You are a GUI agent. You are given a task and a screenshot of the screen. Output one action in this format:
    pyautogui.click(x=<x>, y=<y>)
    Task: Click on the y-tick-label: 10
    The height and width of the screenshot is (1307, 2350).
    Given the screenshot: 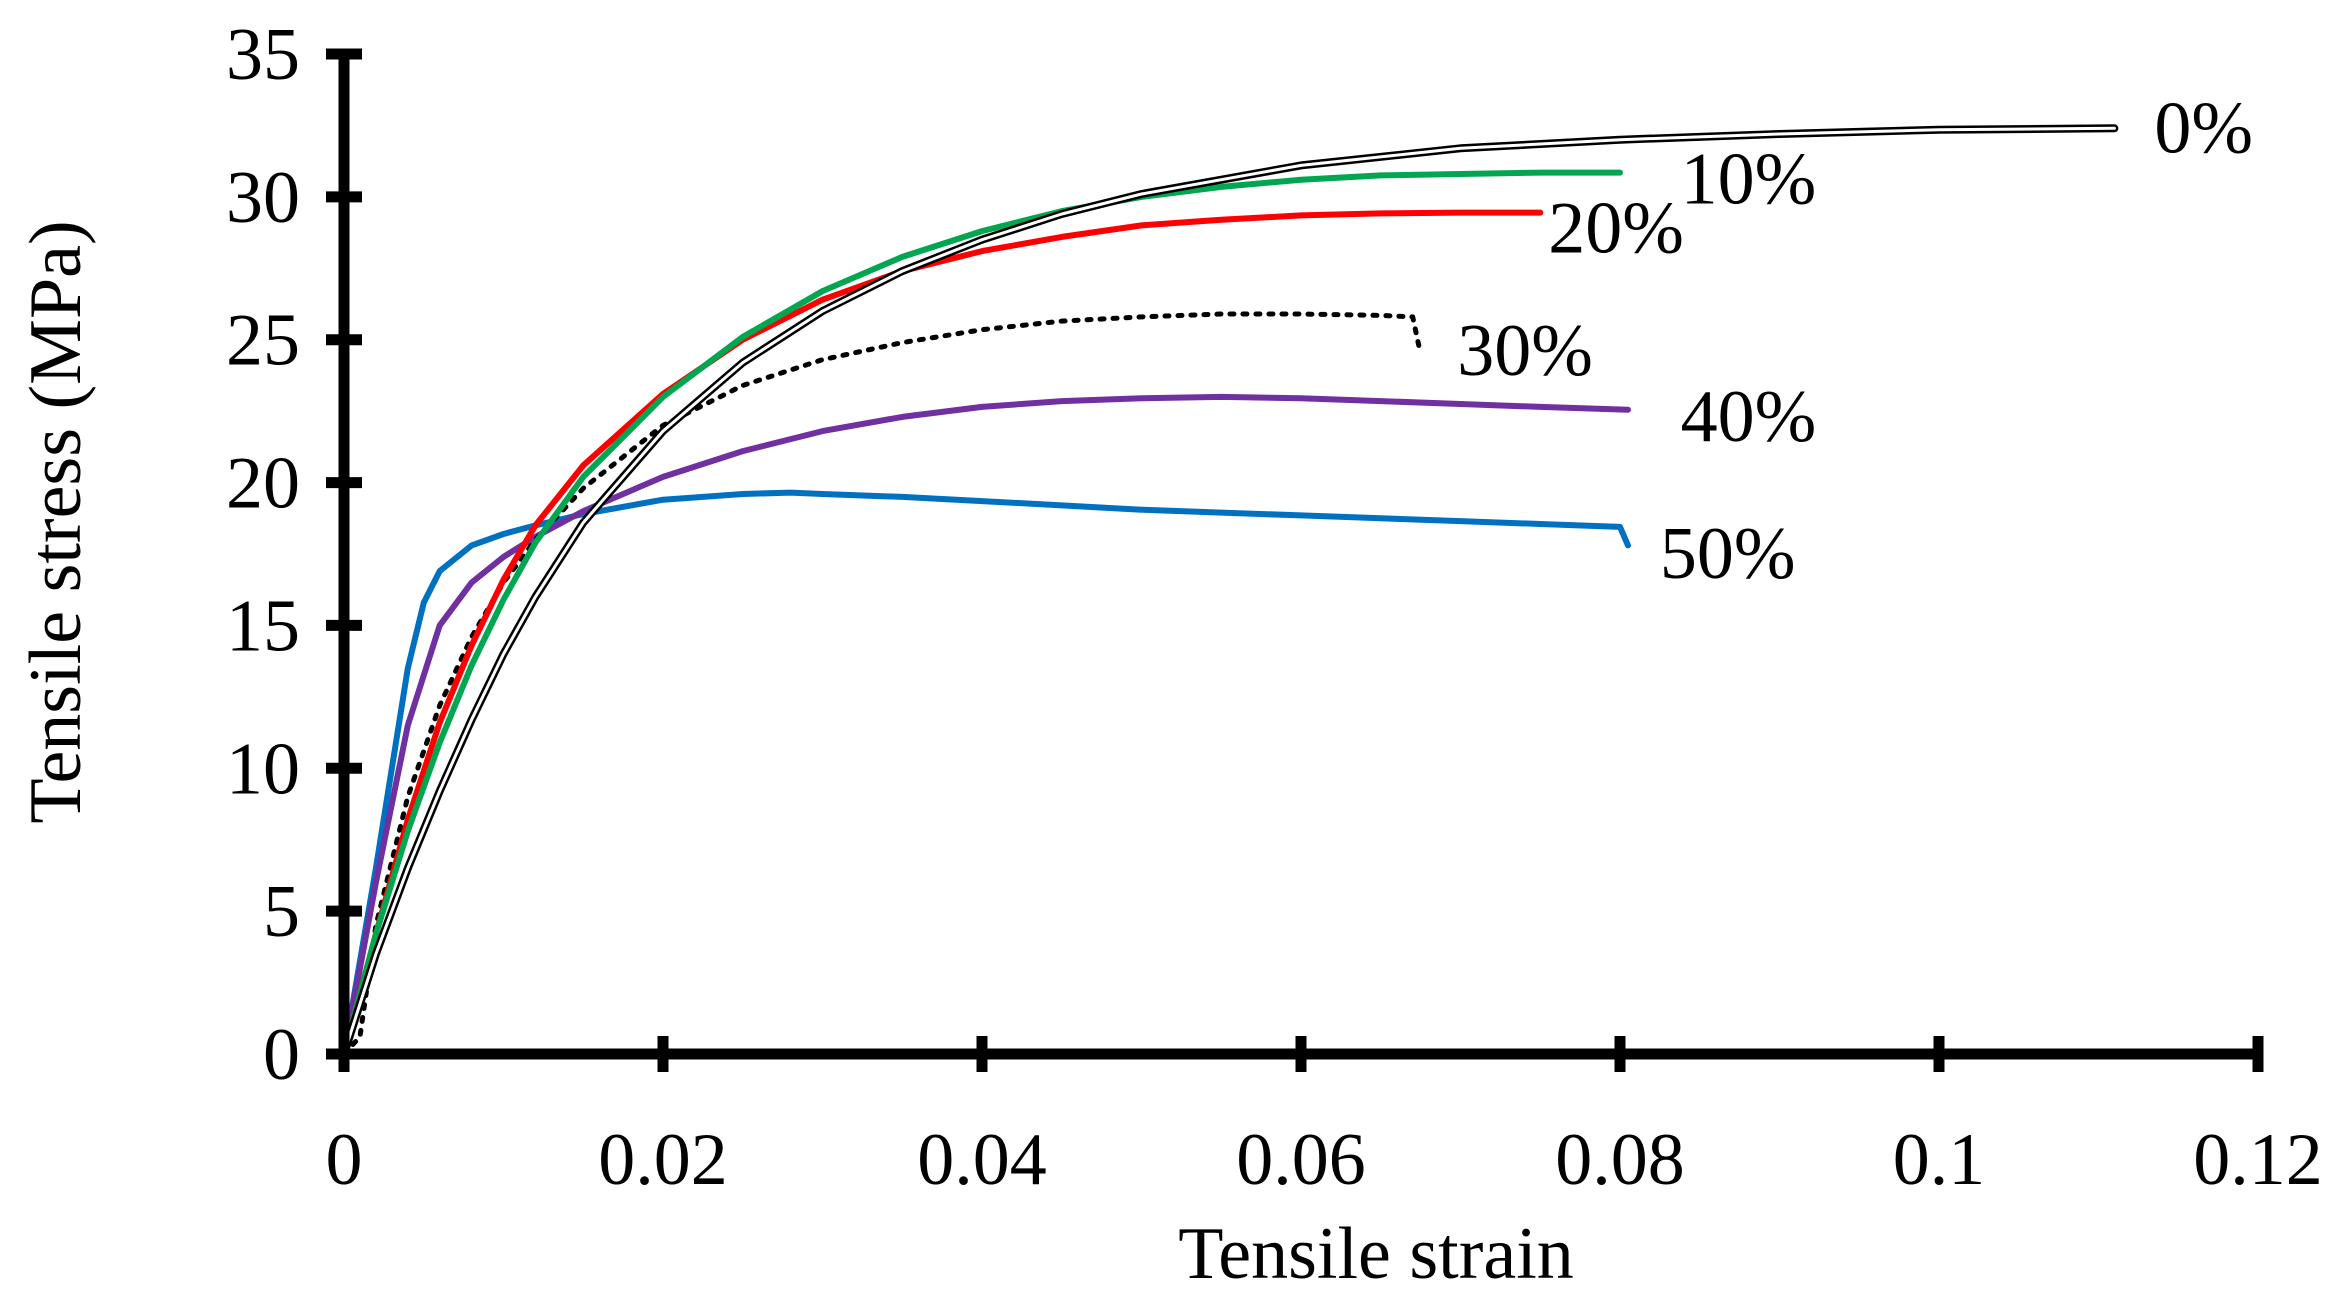 What is the action you would take?
    pyautogui.click(x=263, y=769)
    